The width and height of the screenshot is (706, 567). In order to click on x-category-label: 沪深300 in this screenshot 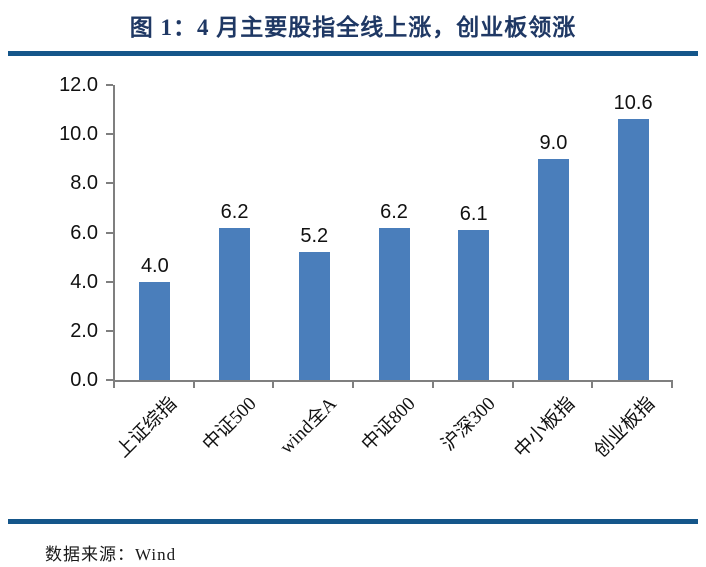, I will do `click(468, 424)`.